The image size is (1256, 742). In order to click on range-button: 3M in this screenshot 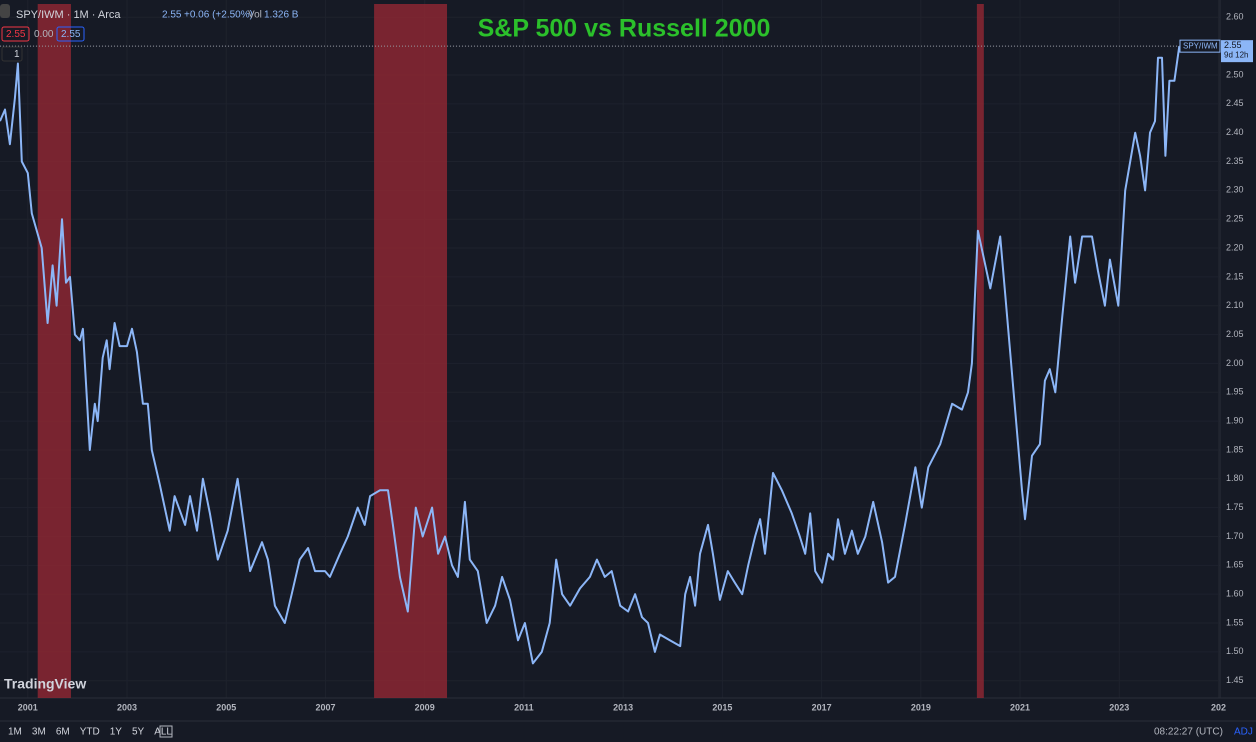, I will do `click(39, 732)`.